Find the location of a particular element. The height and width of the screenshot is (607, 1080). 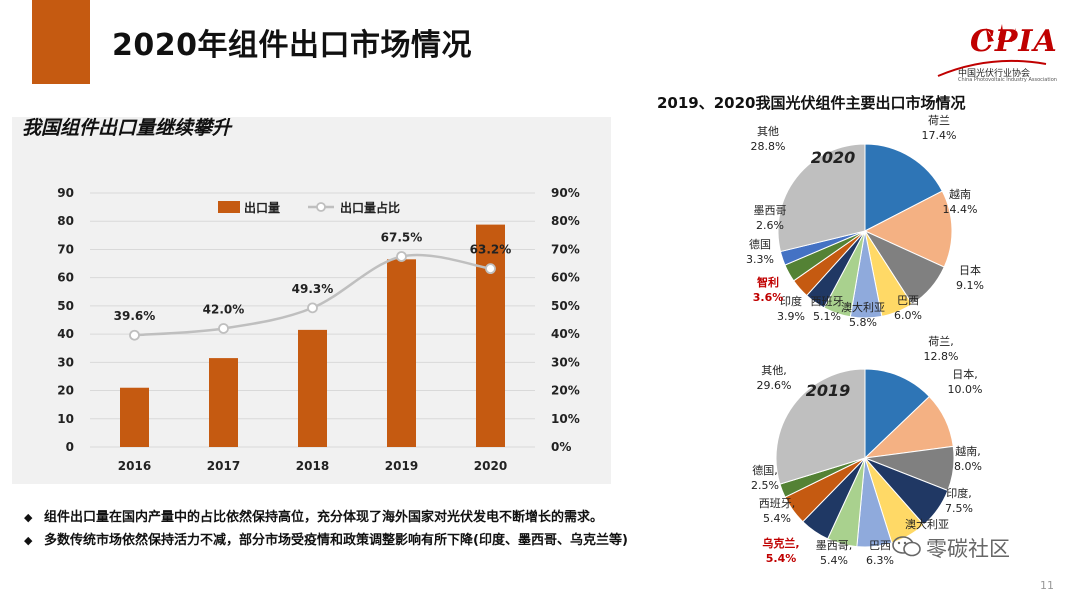

y-left-tick-label: 0 is located at coordinates (70, 447).